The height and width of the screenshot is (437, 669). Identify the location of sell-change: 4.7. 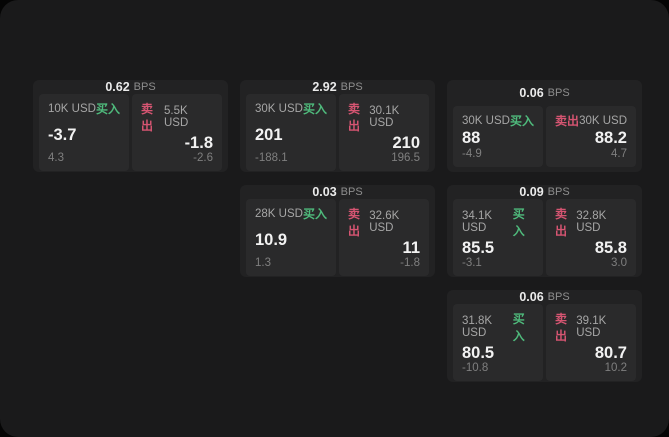
(619, 153).